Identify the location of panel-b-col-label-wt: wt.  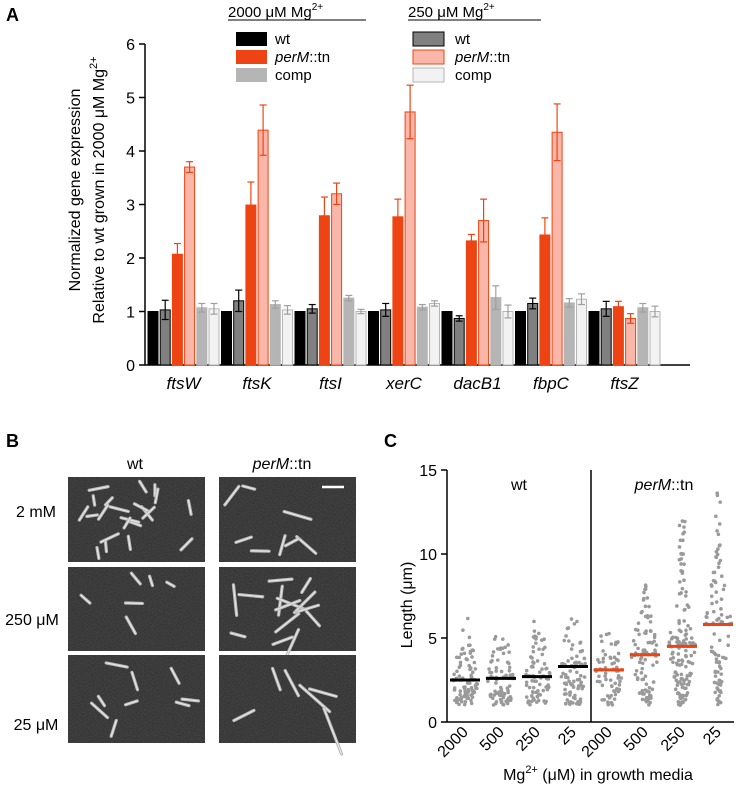
(135, 464).